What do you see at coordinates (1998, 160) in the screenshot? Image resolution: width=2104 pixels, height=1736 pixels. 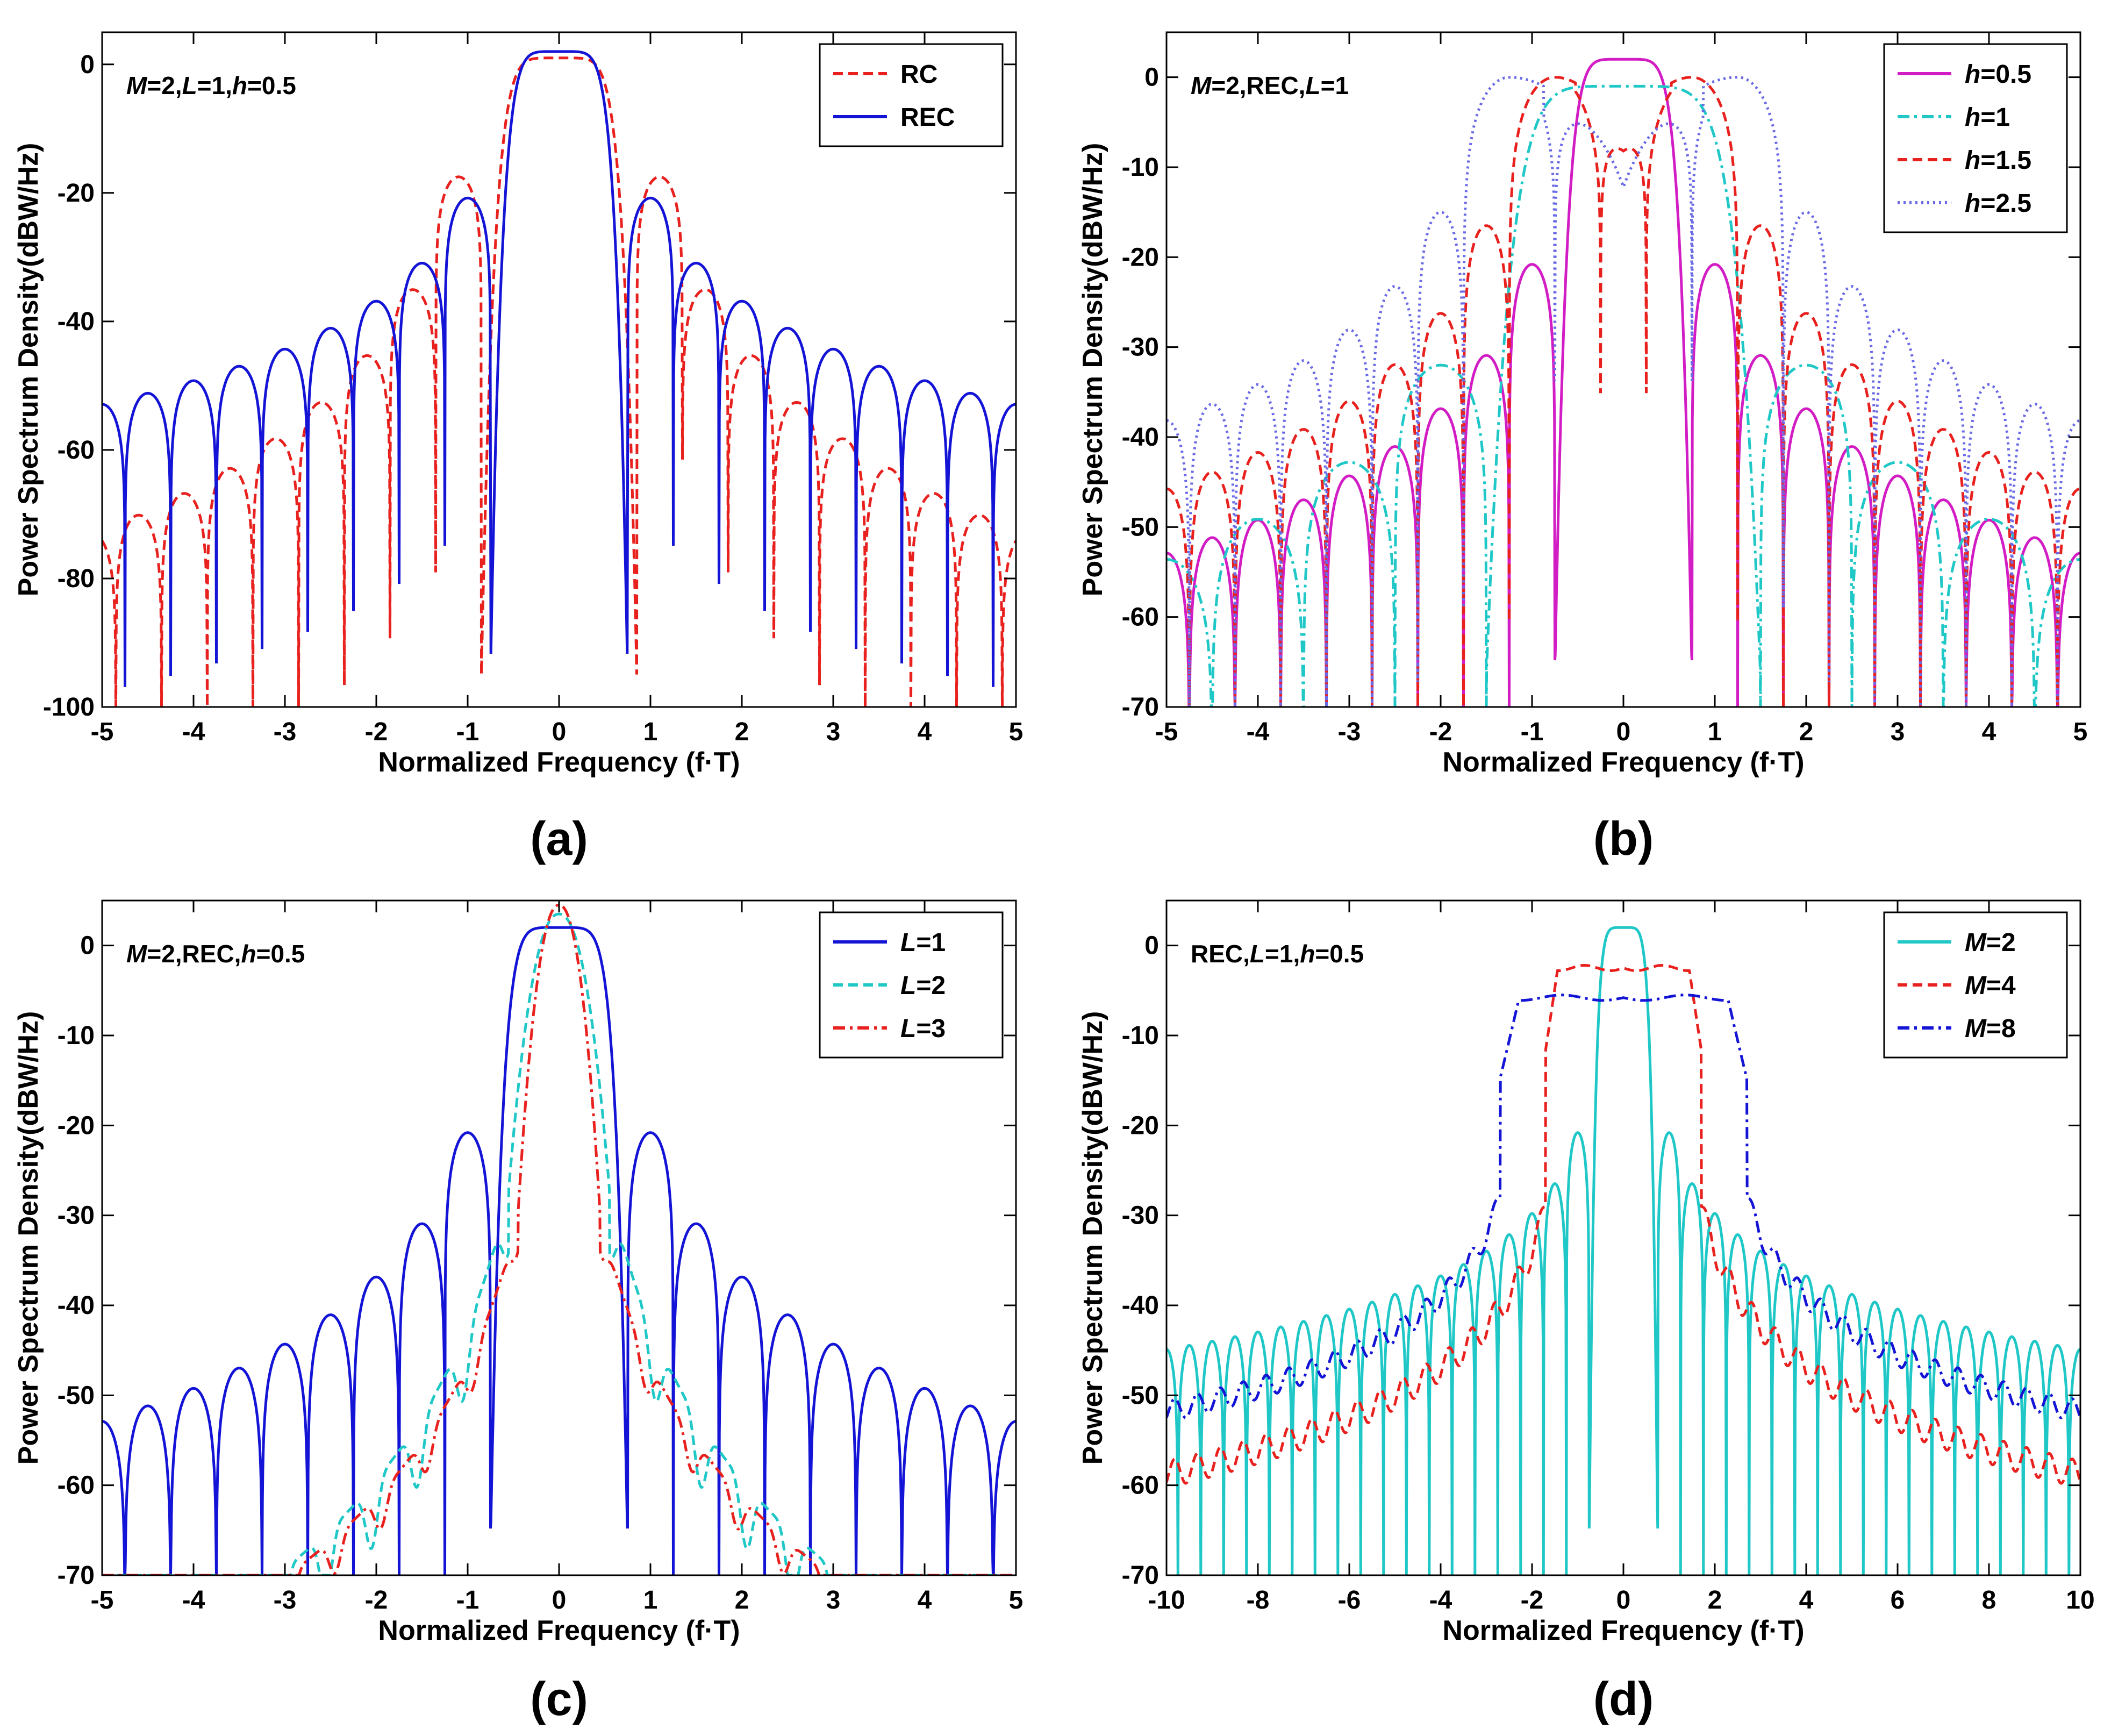 I see `legend-label: h=1.5` at bounding box center [1998, 160].